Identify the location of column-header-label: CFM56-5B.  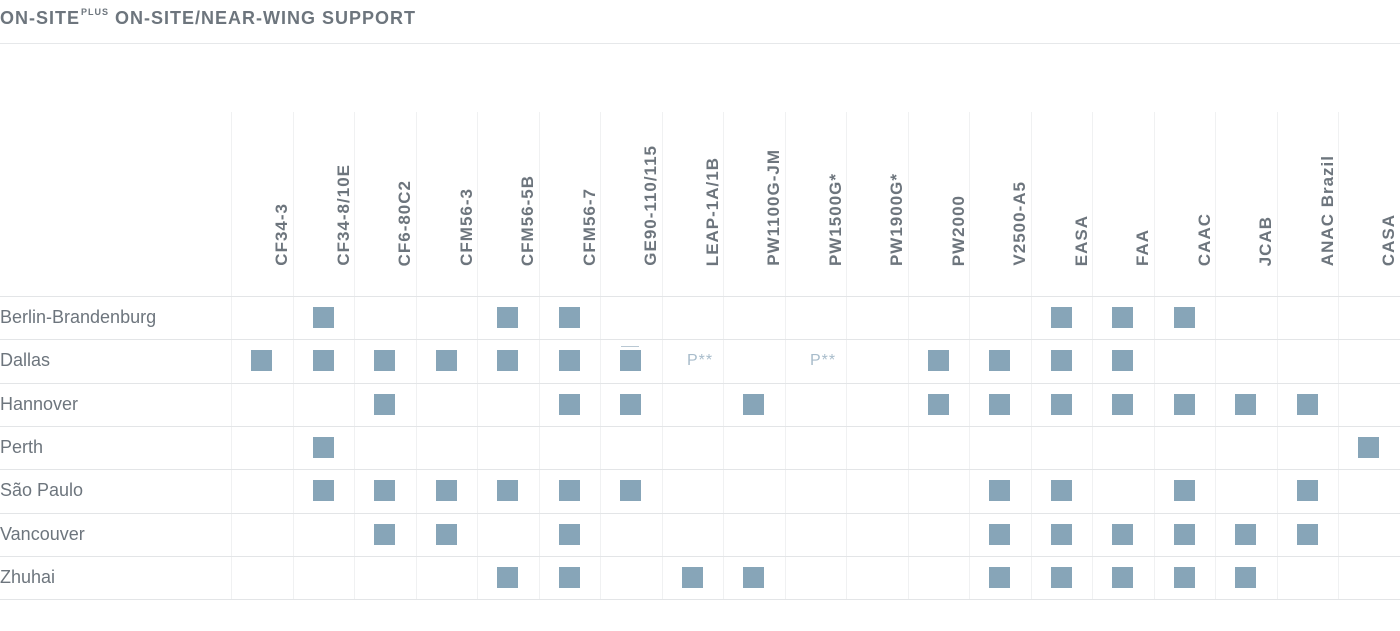
(527, 220).